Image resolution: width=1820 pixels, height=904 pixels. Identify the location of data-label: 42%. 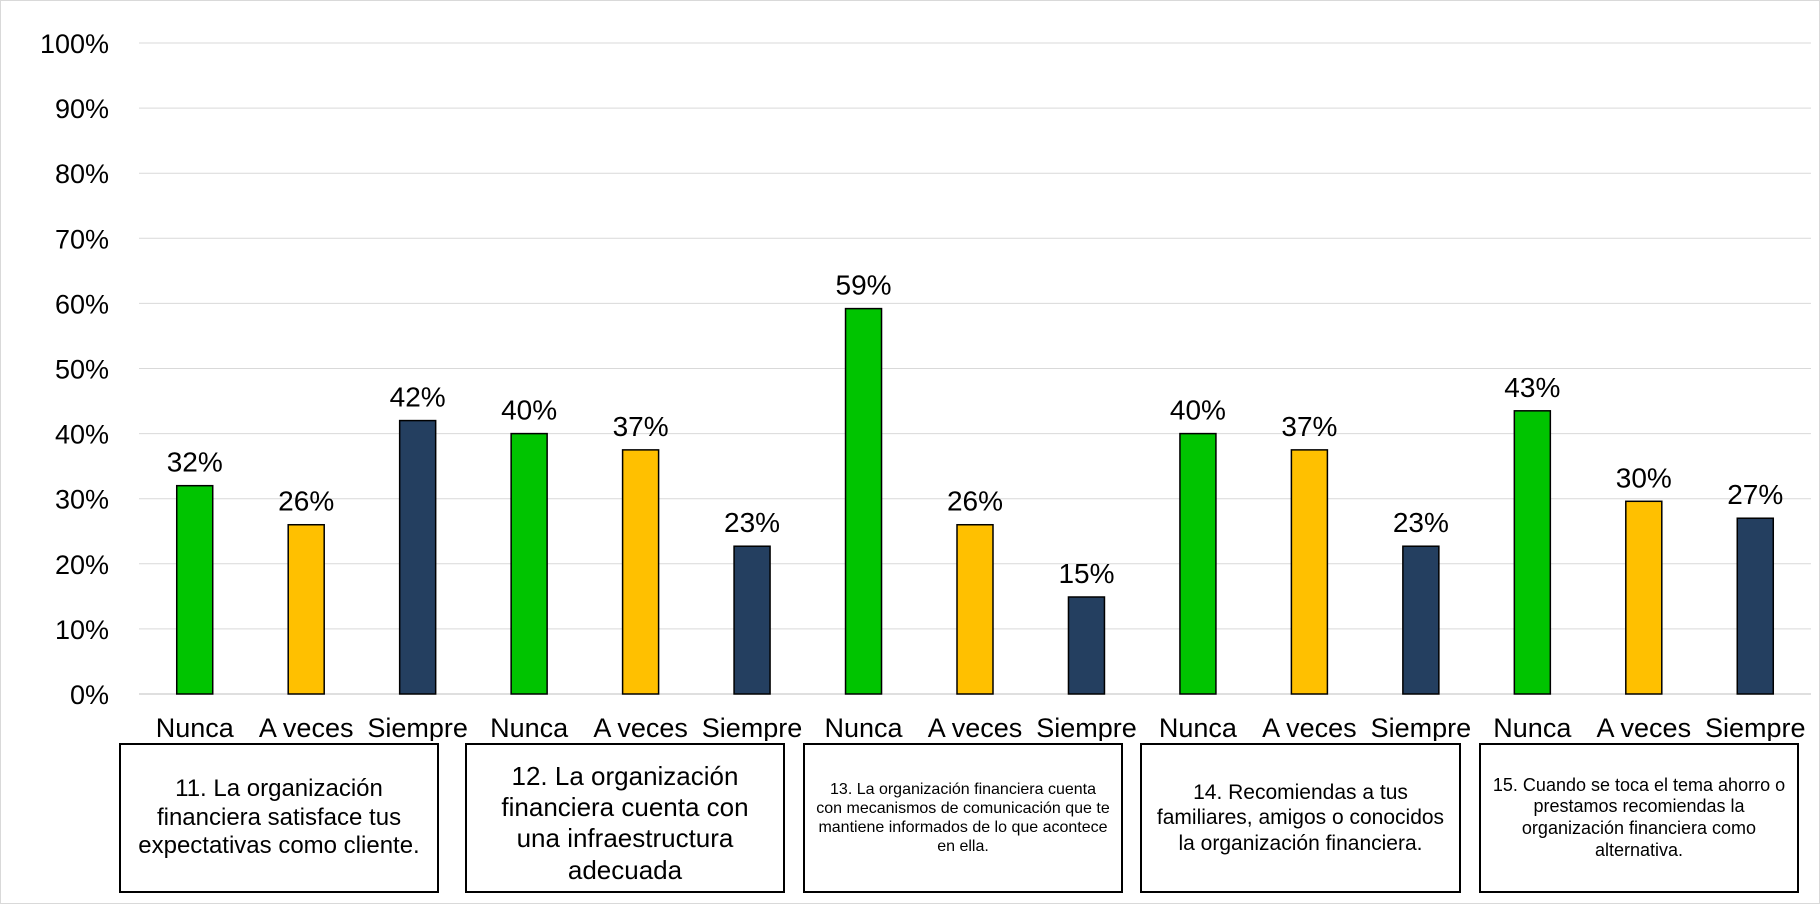
(418, 397).